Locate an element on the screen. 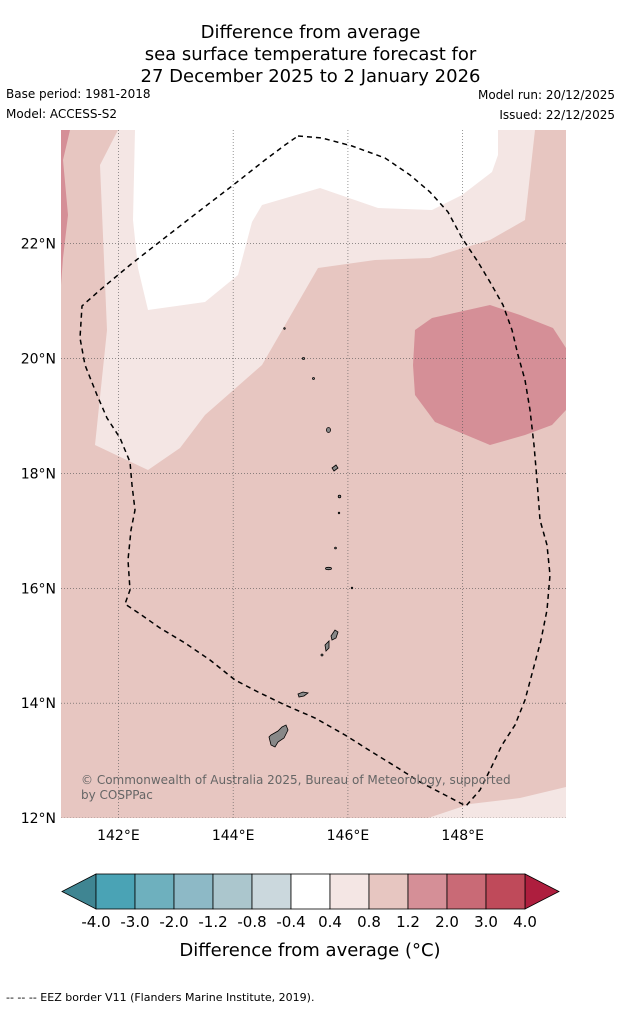 The image size is (621, 1011). anomaly-region-near-zero is located at coordinates (315, 220).